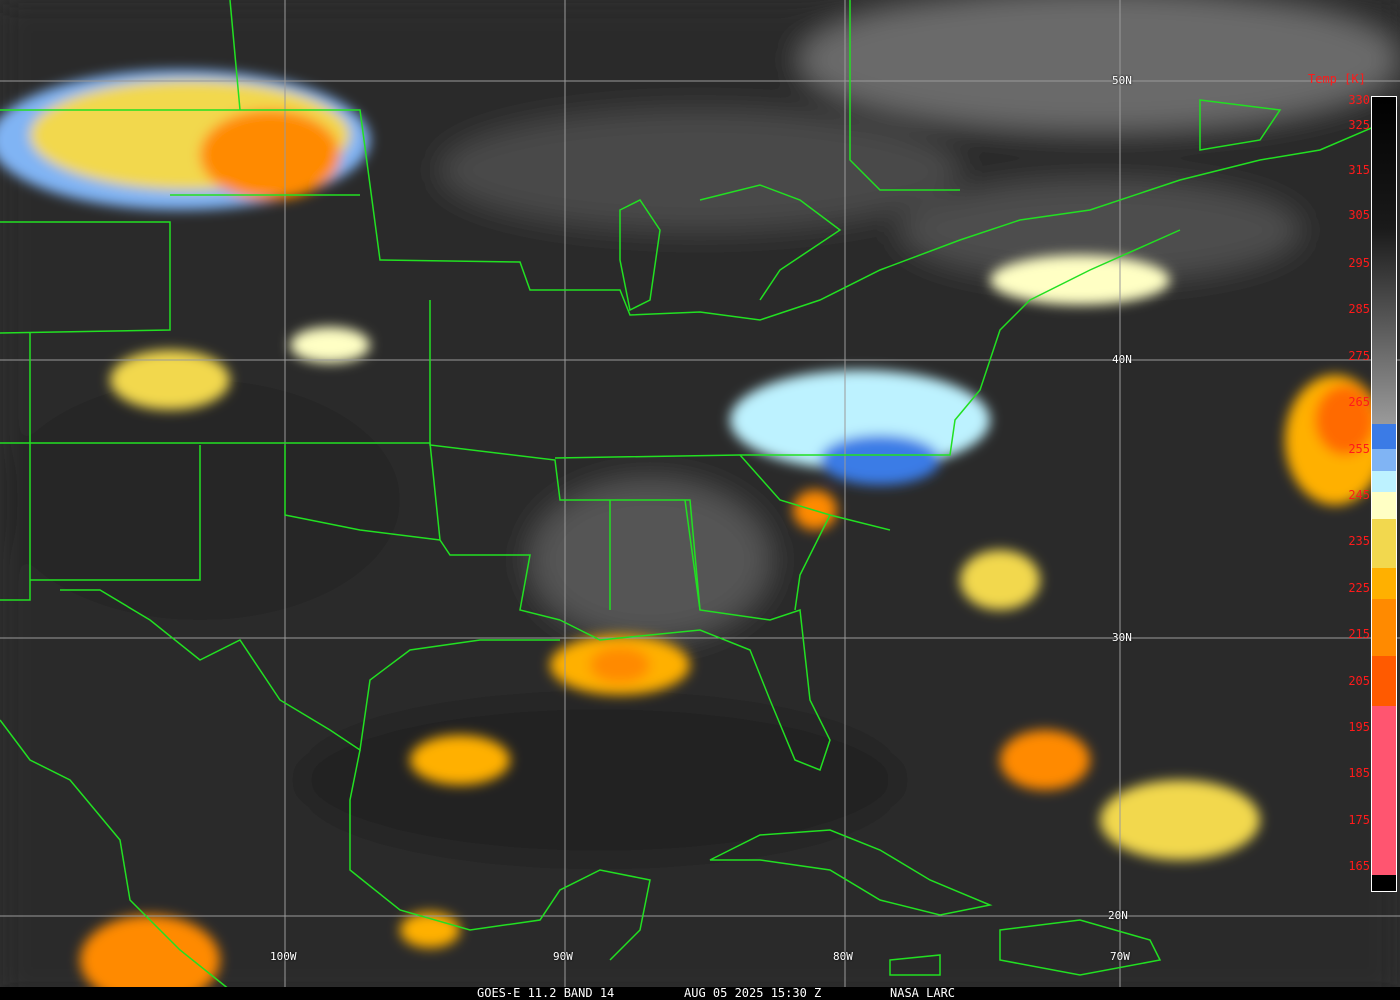 This screenshot has height=1000, width=1400. What do you see at coordinates (1384, 460) in the screenshot?
I see `colorbar-seg-light-blue` at bounding box center [1384, 460].